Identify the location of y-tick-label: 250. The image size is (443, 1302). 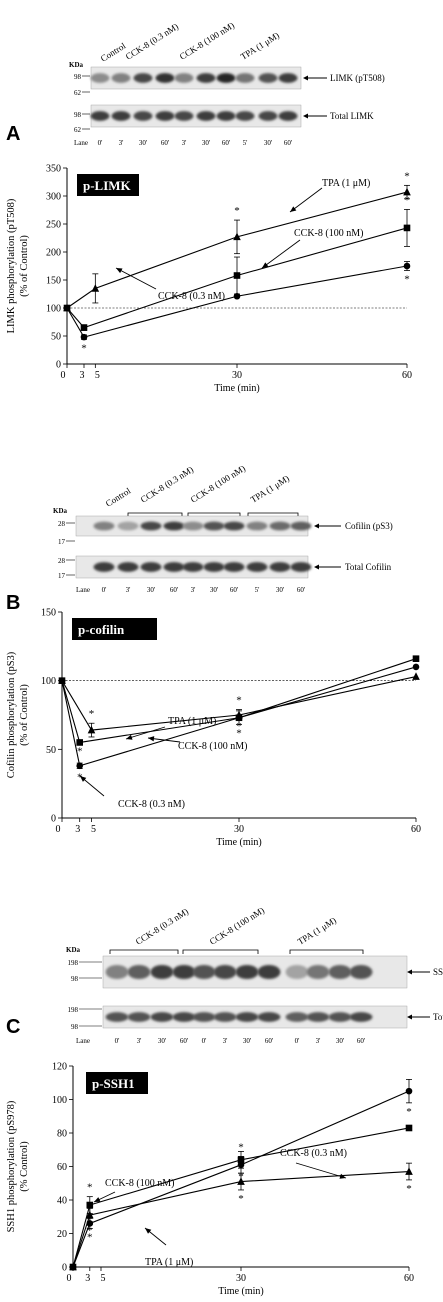
(53, 225).